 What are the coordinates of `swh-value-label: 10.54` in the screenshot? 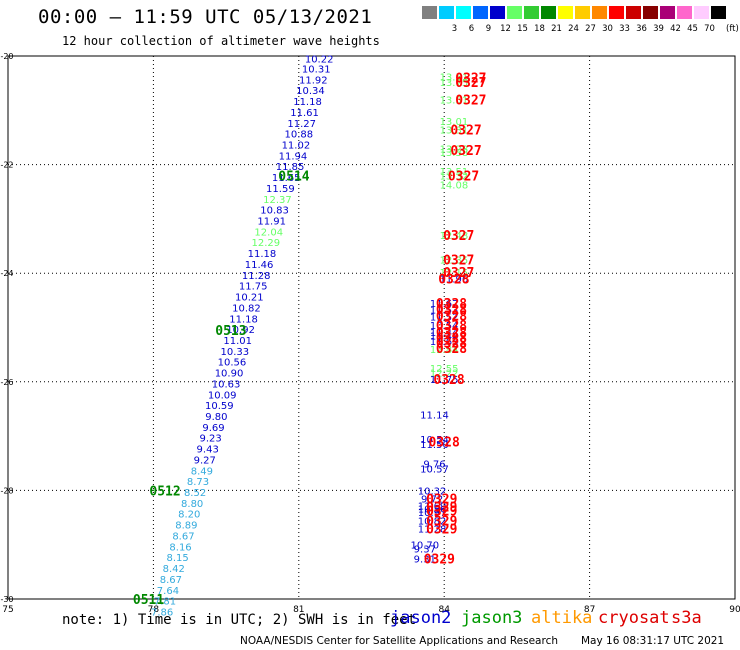 It's located at (444, 326).